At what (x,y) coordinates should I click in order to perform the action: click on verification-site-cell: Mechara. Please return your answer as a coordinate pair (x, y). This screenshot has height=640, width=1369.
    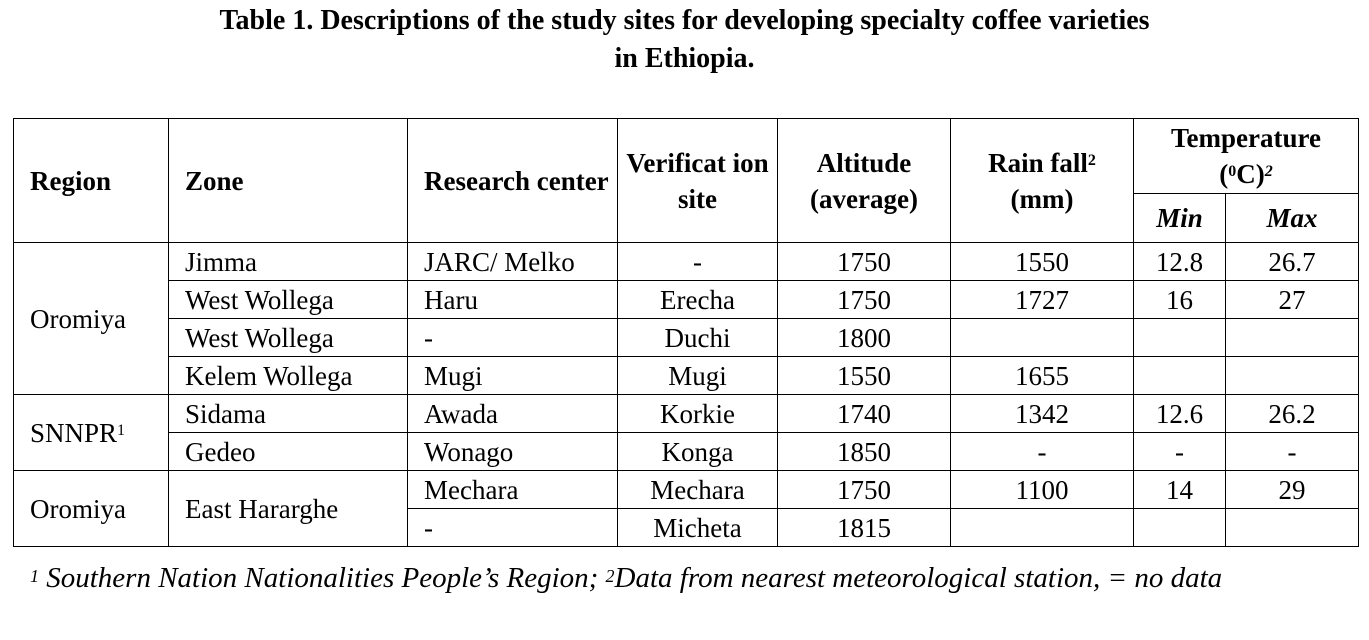
    Looking at the image, I should click on (697, 489).